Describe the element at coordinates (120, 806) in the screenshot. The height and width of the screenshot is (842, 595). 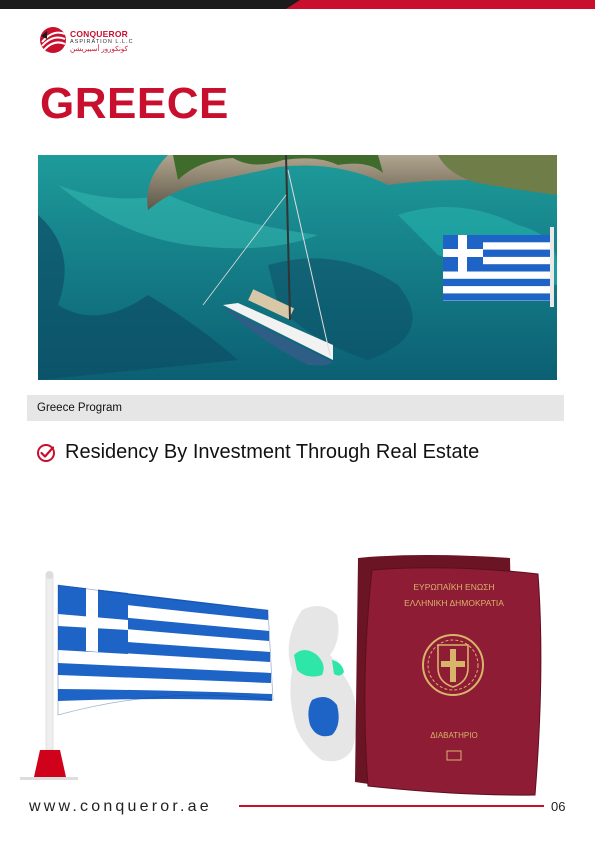
I see `footer-website-url: www.conqueror.ae` at that location.